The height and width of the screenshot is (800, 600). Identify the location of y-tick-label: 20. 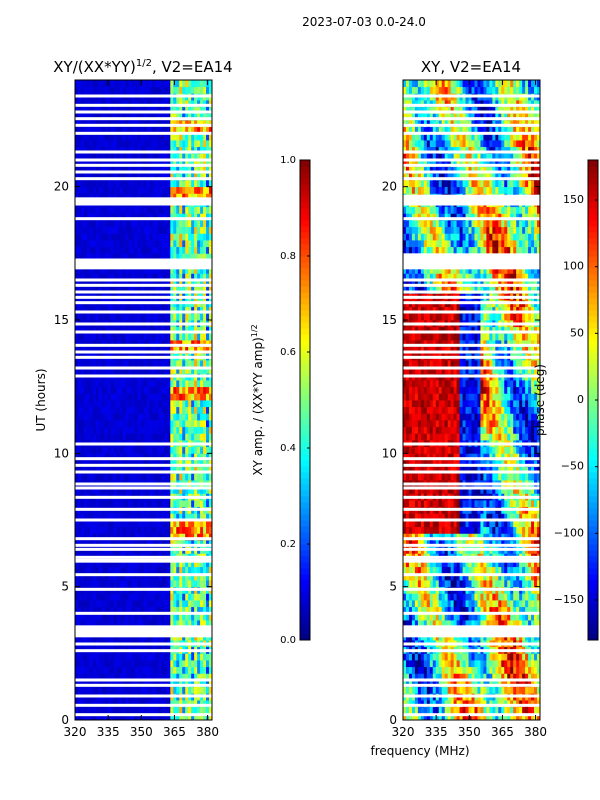
(61, 187).